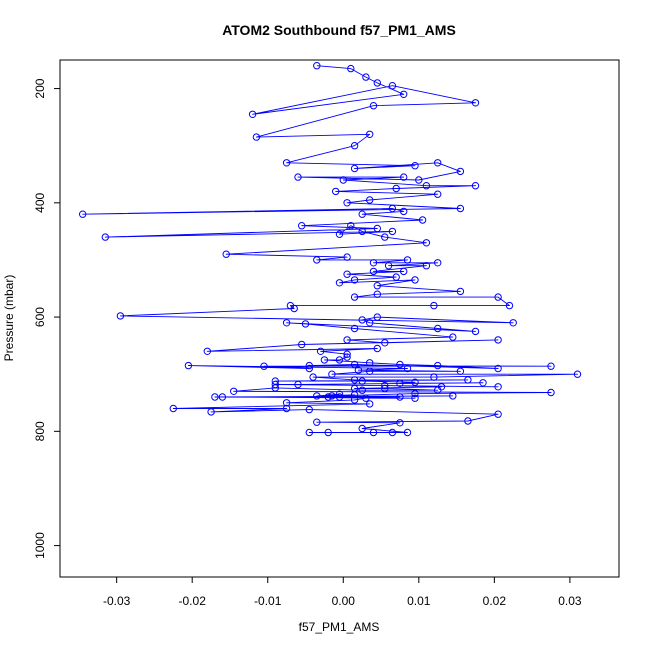 Image resolution: width=650 pixels, height=650 pixels. I want to click on x-tick-label: 0.00, so click(344, 601).